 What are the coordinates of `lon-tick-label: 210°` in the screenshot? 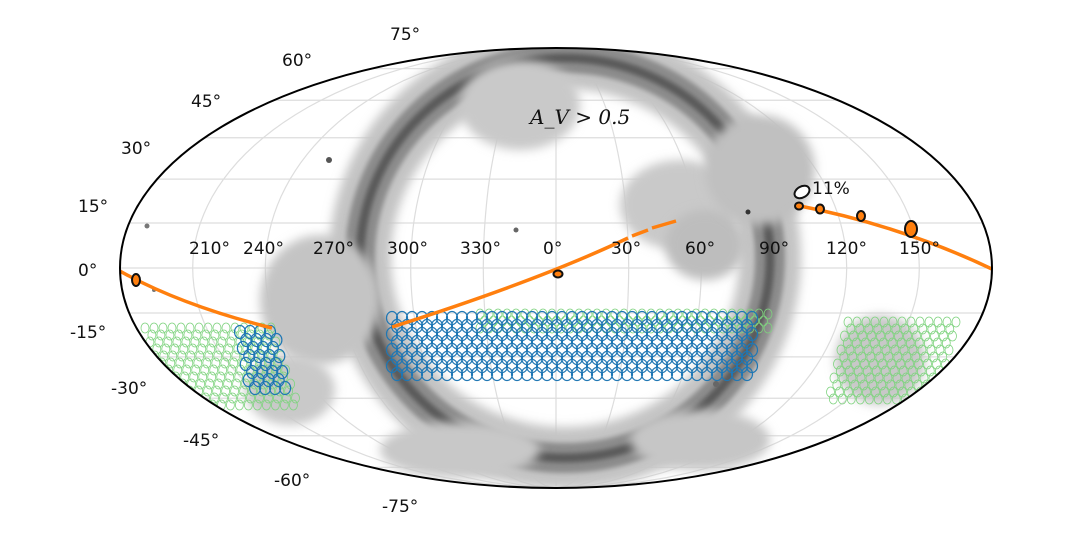 It's located at (209, 249).